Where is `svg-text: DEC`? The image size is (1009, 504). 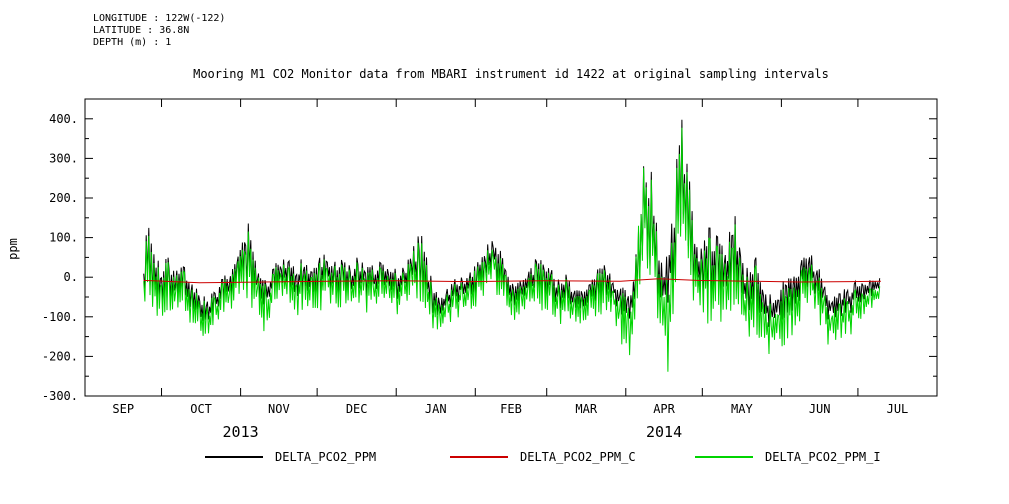 svg-text: DEC is located at coordinates (357, 409).